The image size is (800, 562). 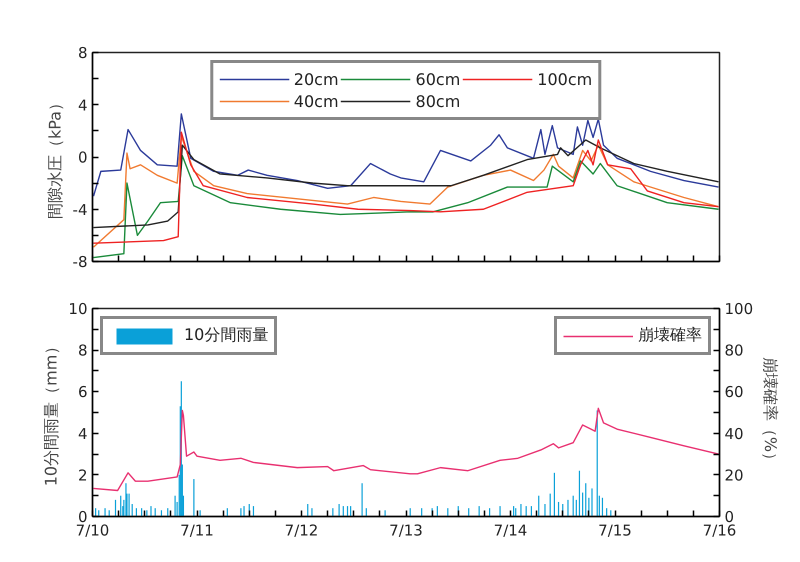 What do you see at coordinates (615, 531) in the screenshot?
I see `x-tick-label: 7/15` at bounding box center [615, 531].